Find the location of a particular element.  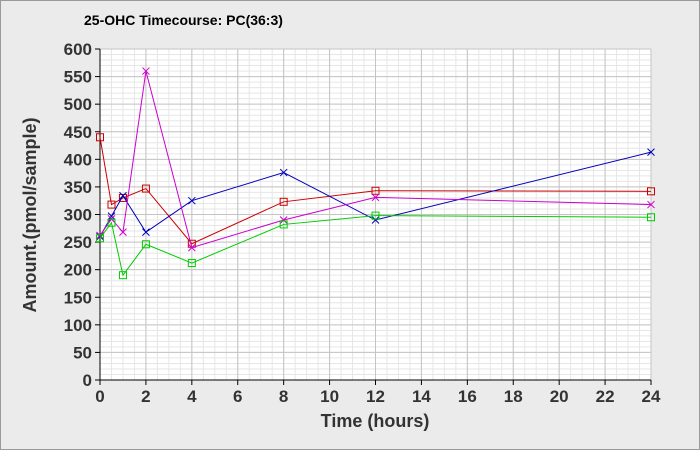

x-tick-label: 6 is located at coordinates (237, 396).